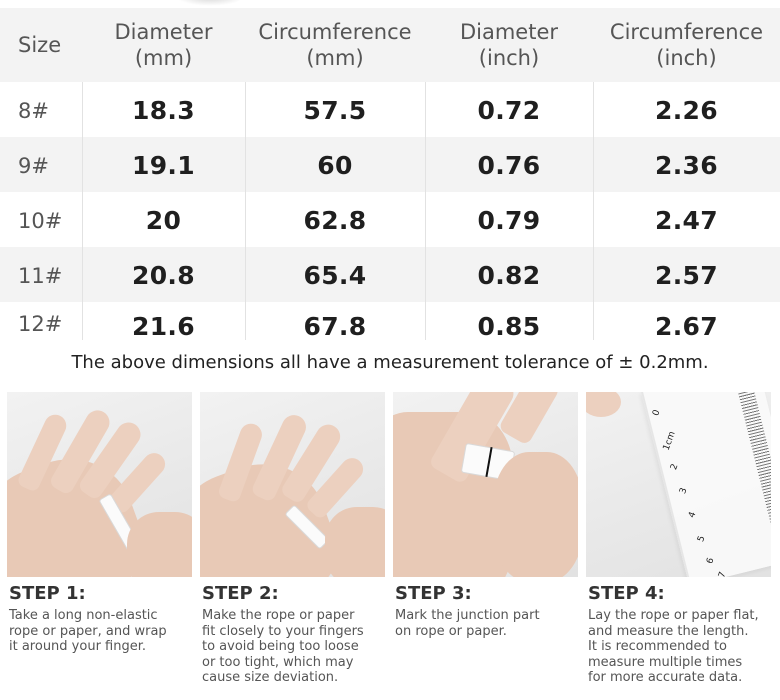 Image resolution: width=780 pixels, height=700 pixels. I want to click on step-line: measure multiple times, so click(665, 662).